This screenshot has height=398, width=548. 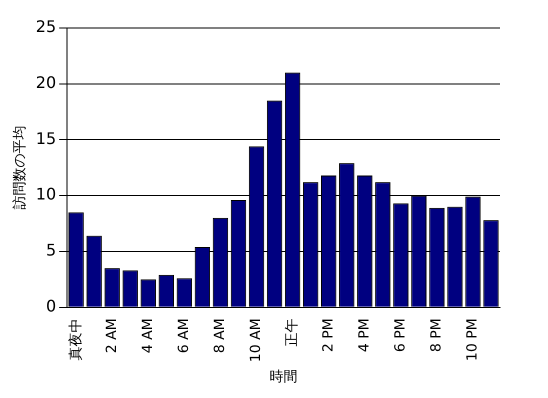 I want to click on y-tick-label: 15, so click(x=46, y=138).